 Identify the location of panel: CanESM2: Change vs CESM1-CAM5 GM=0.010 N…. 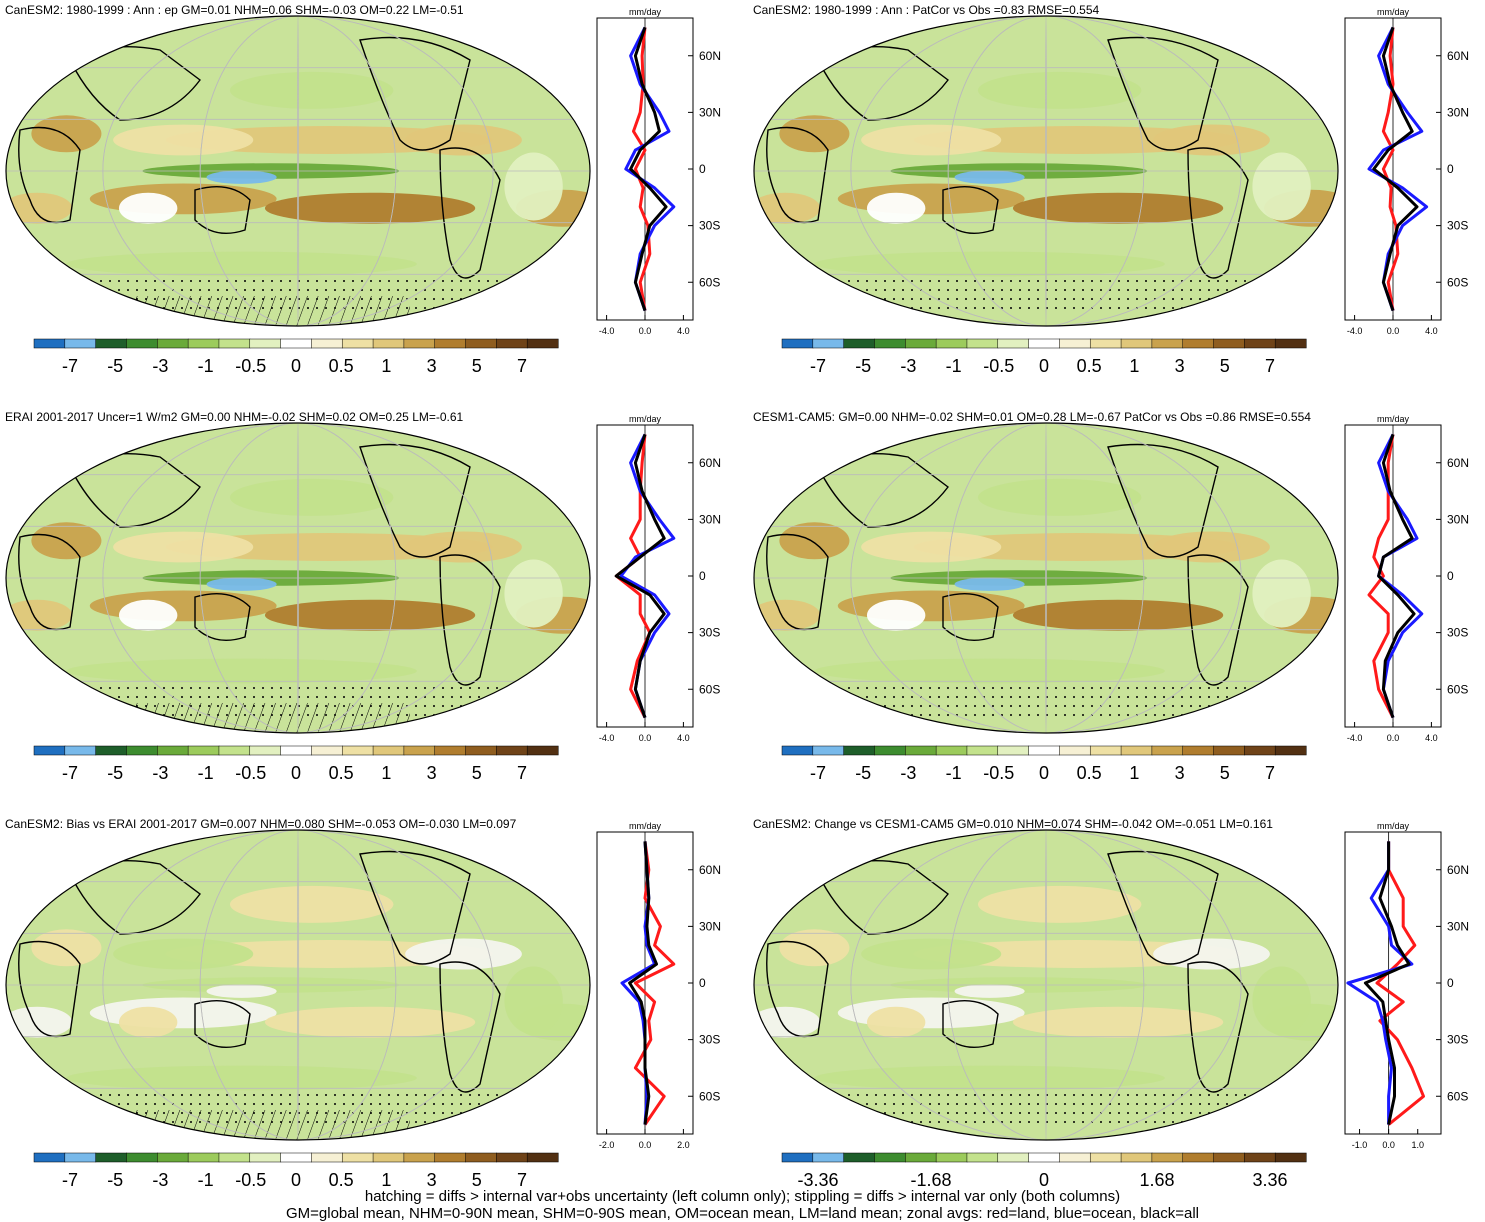
(1111, 1003).